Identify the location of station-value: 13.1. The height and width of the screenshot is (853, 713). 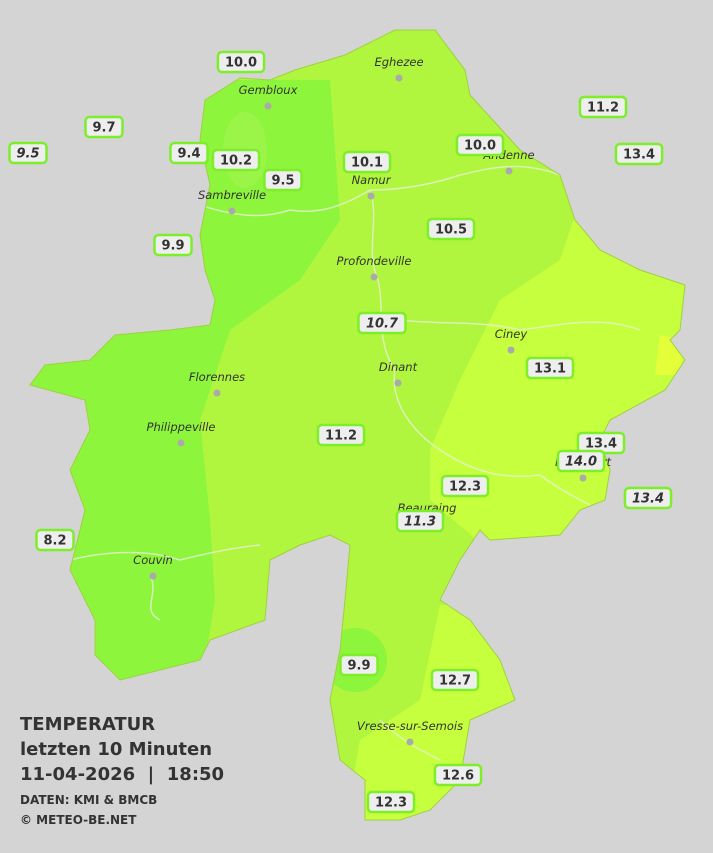
(550, 369).